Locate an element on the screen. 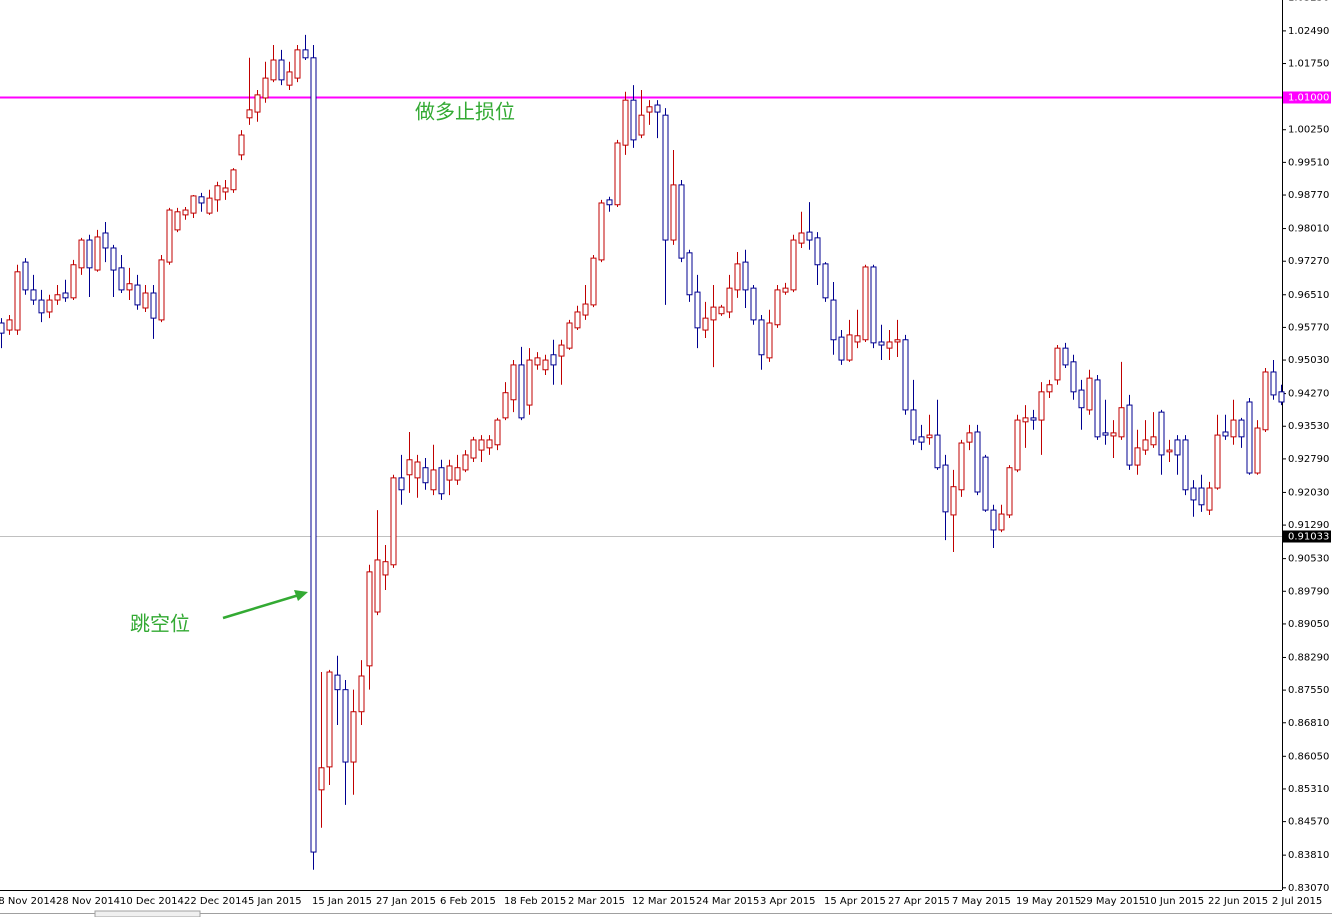 The height and width of the screenshot is (917, 1332). y-tick-label: 1.01750 is located at coordinates (1308, 64).